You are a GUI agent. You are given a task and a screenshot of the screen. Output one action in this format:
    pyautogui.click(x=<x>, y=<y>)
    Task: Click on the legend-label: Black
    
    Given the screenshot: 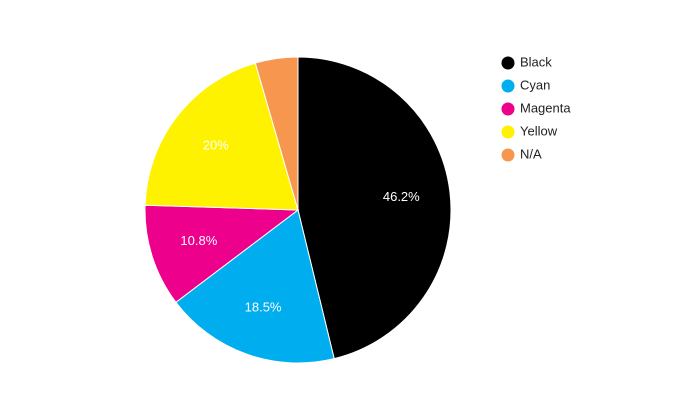 What is the action you would take?
    pyautogui.click(x=536, y=61)
    